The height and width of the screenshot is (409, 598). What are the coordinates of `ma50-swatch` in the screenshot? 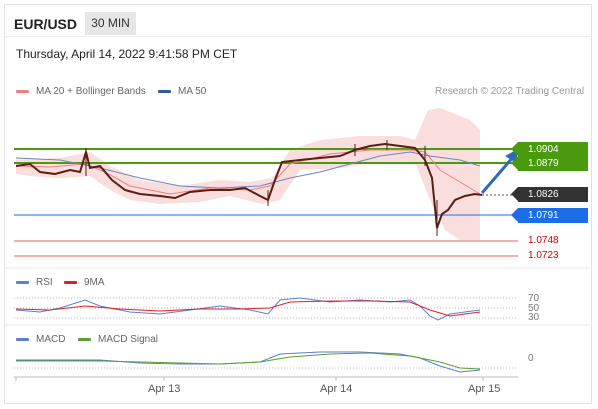 It's located at (164, 91).